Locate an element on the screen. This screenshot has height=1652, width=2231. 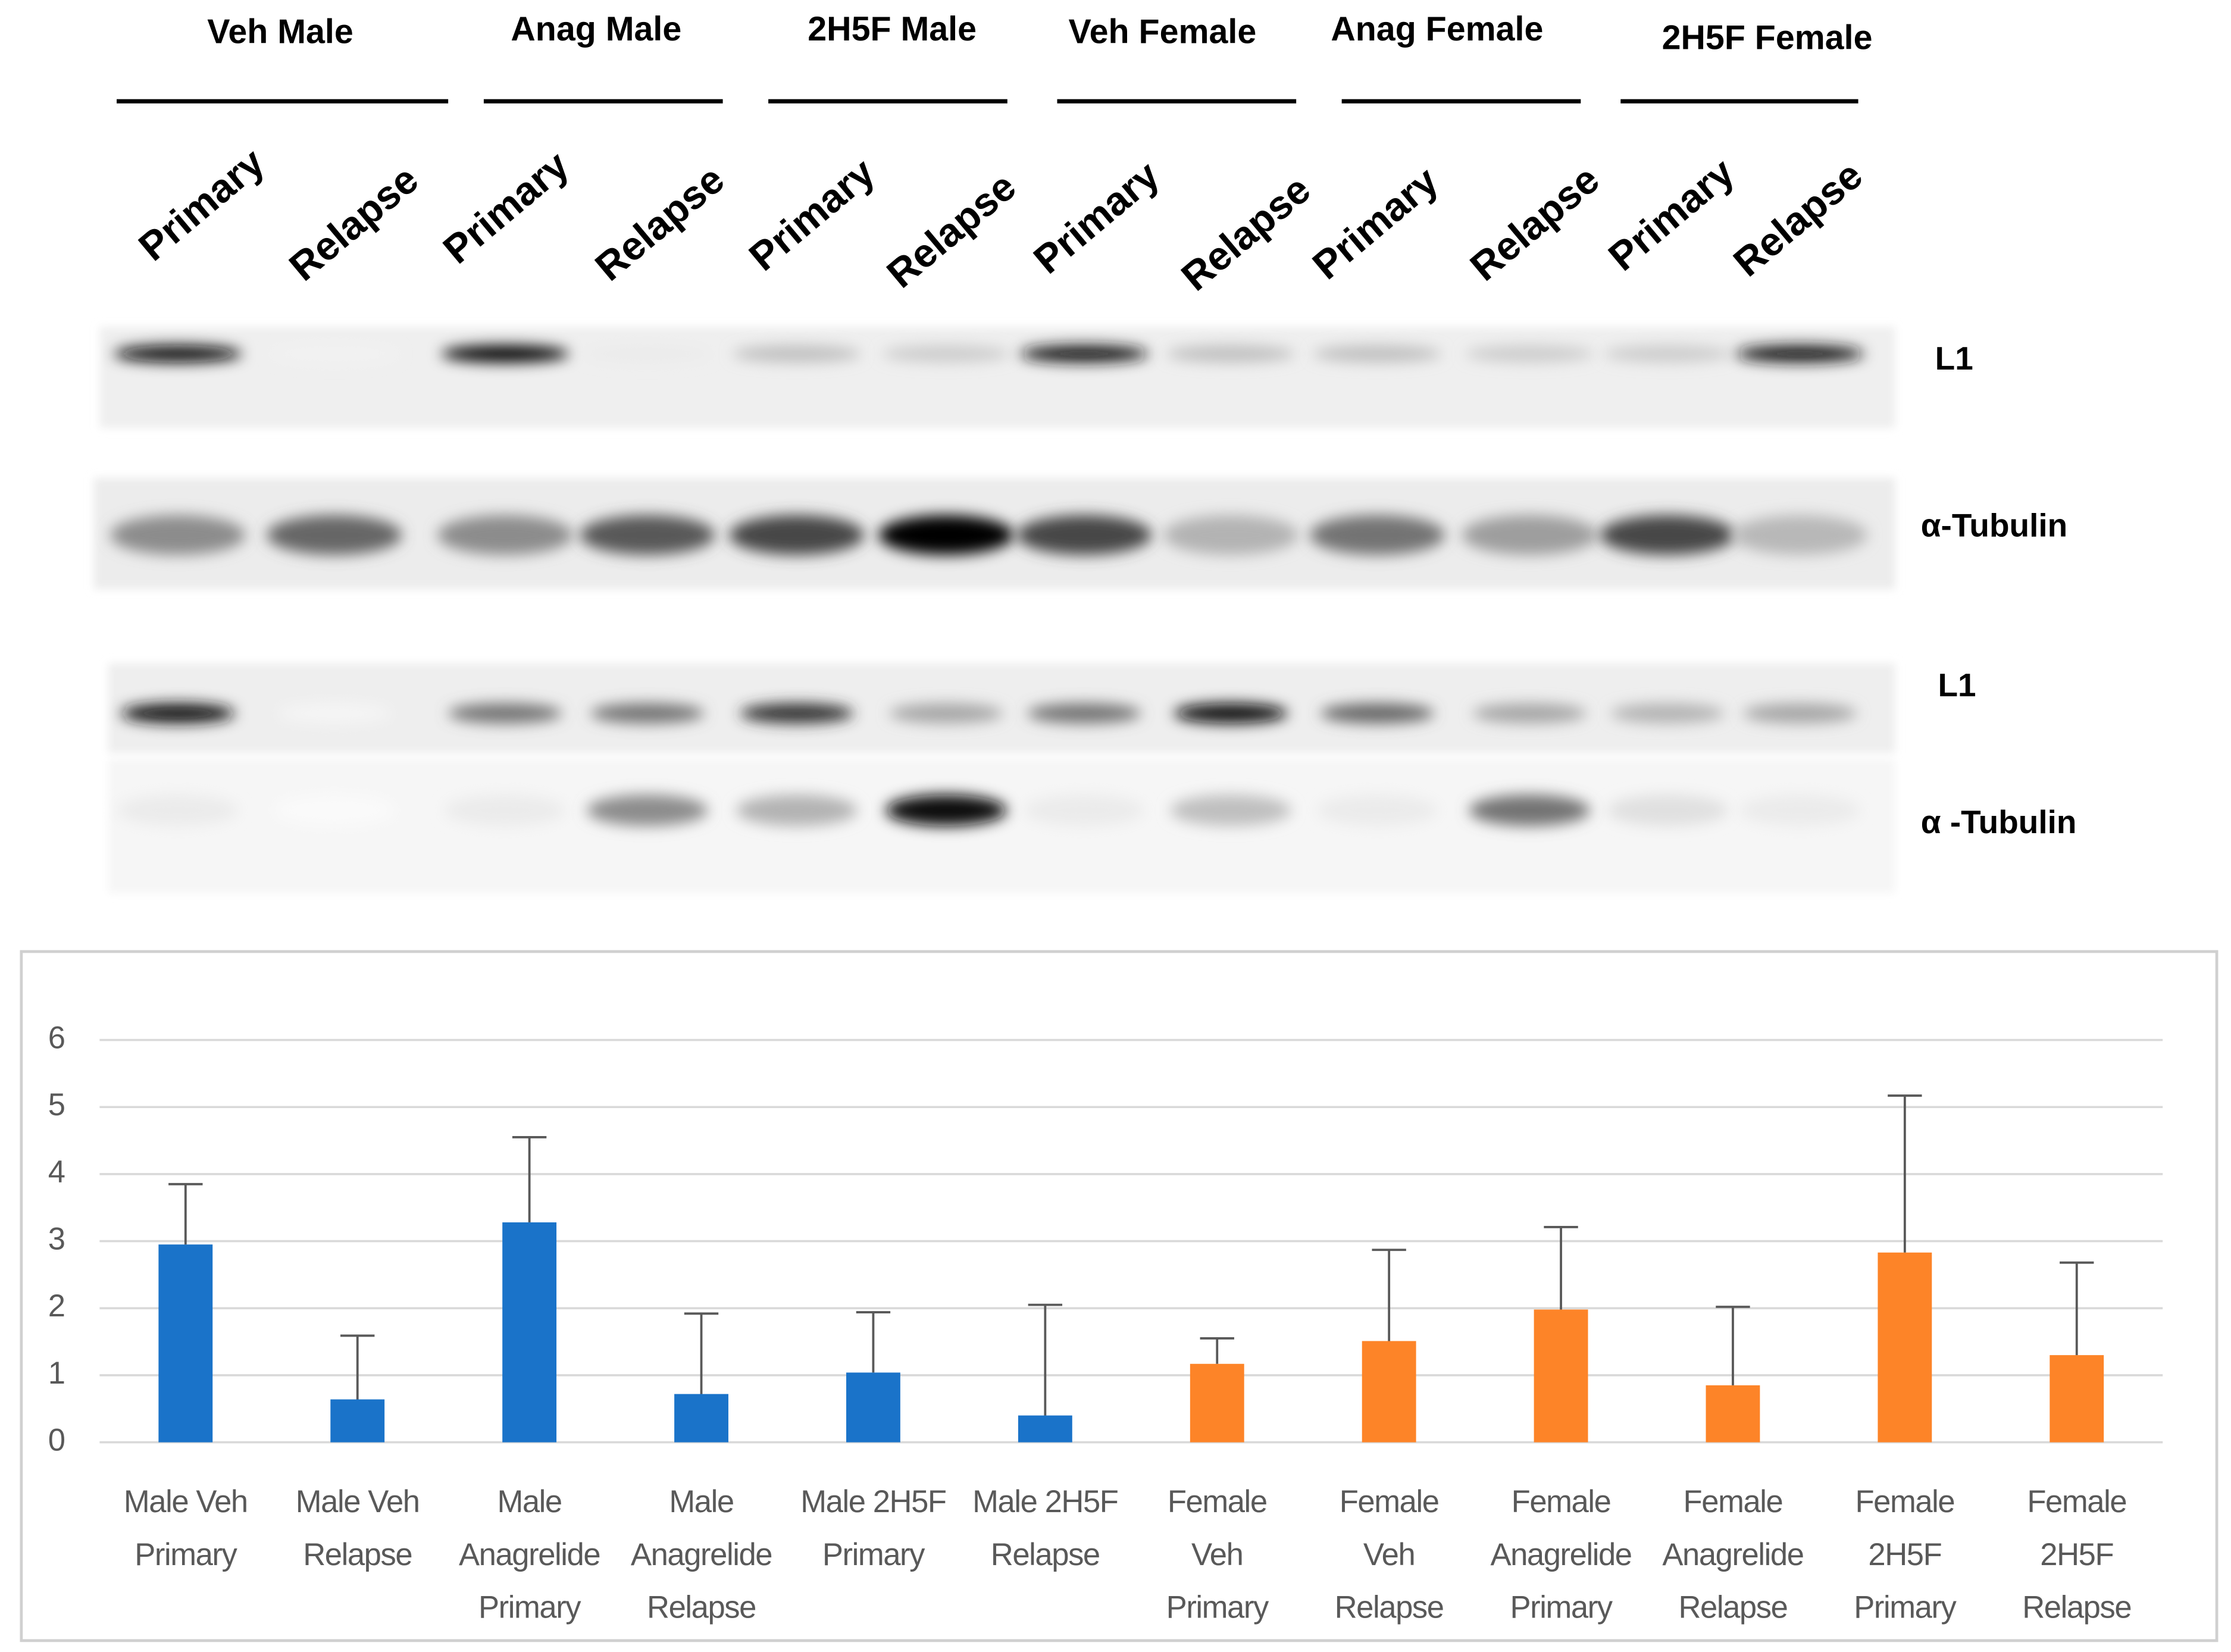
y-tick-label: 5 is located at coordinates (56, 1104).